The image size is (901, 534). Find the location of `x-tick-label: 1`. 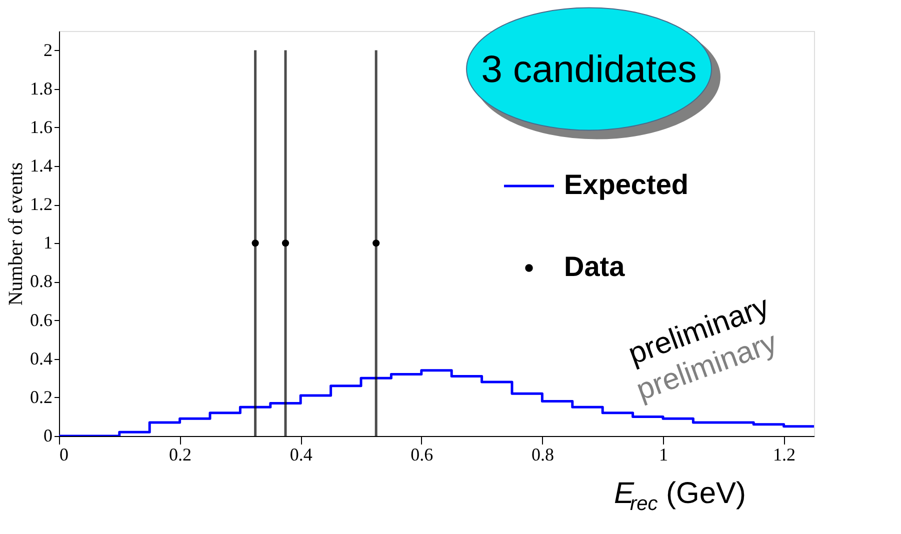

x-tick-label: 1 is located at coordinates (663, 454).